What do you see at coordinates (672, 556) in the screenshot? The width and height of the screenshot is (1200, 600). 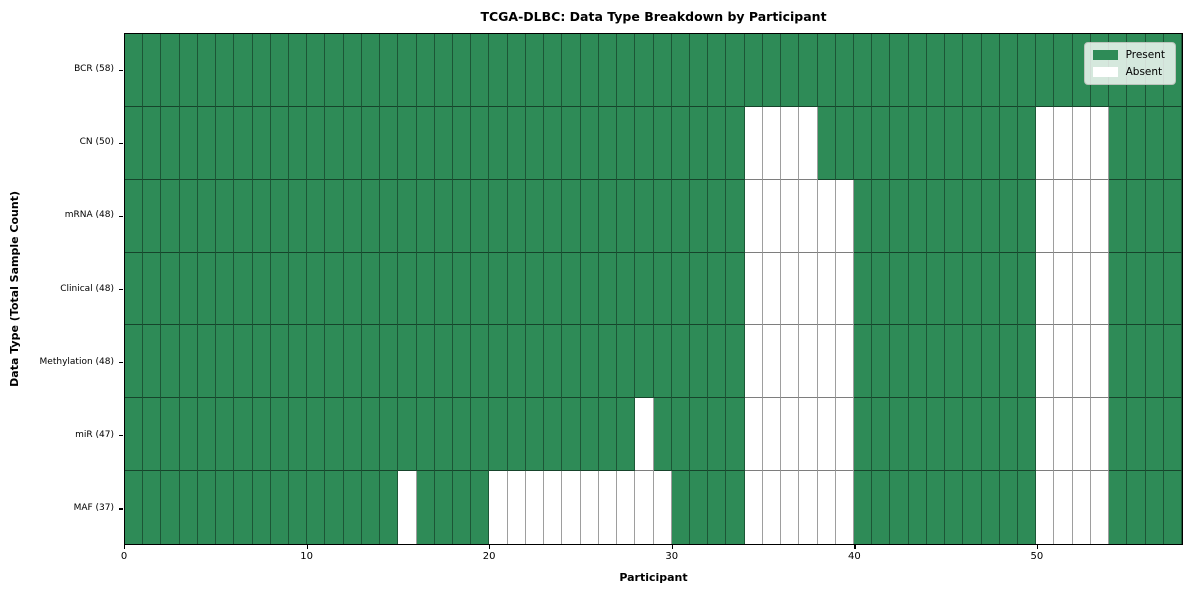 I see `x-tick-label: 30` at bounding box center [672, 556].